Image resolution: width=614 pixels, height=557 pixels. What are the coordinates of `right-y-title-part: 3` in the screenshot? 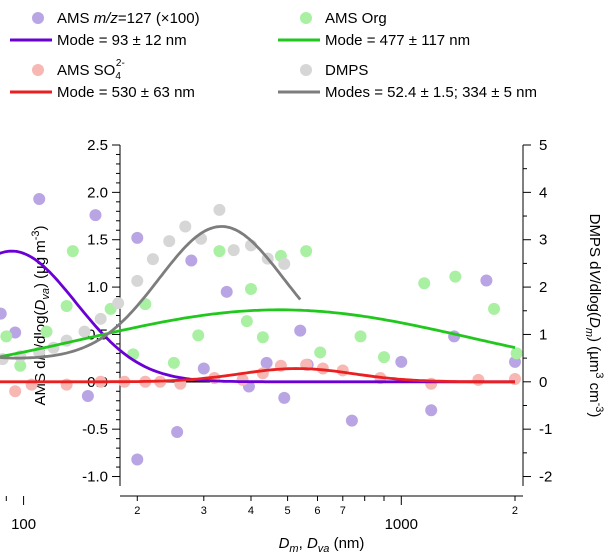 It's located at (599, 375).